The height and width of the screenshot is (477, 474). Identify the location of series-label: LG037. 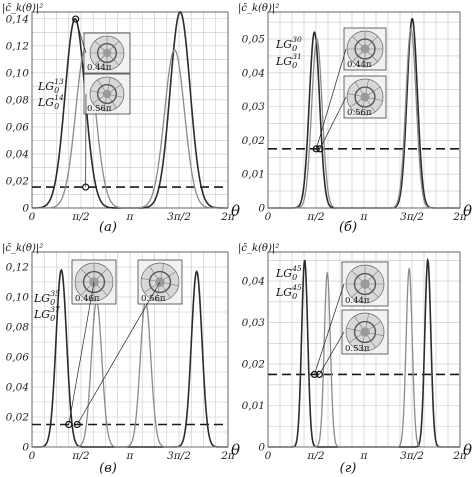
(46, 314).